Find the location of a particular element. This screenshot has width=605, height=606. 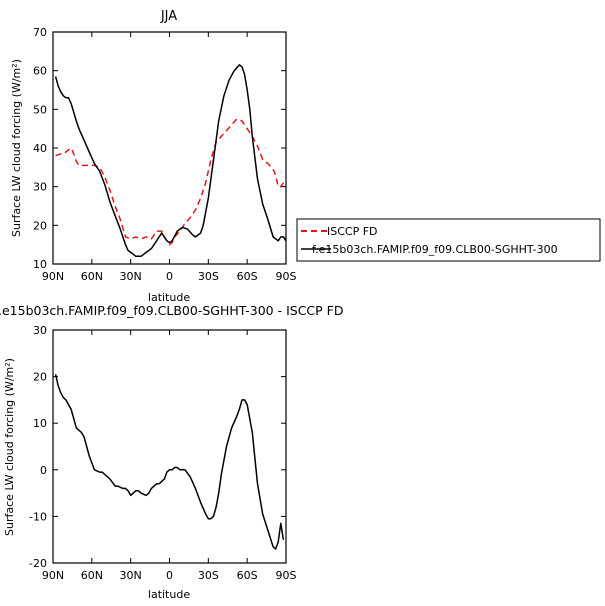

bottom-x-tick-label: 30S is located at coordinates (208, 575).